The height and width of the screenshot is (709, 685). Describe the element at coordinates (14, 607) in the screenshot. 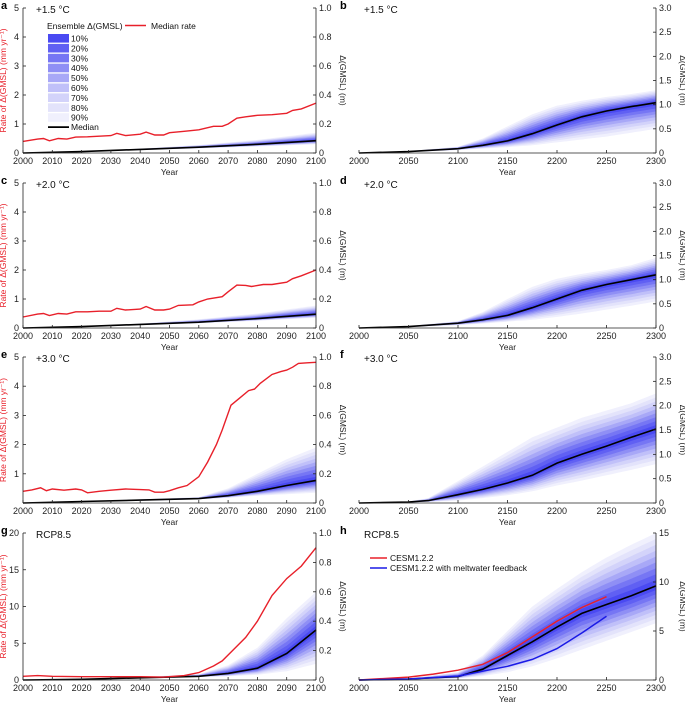

I see `left-y-tick-label: 10` at that location.